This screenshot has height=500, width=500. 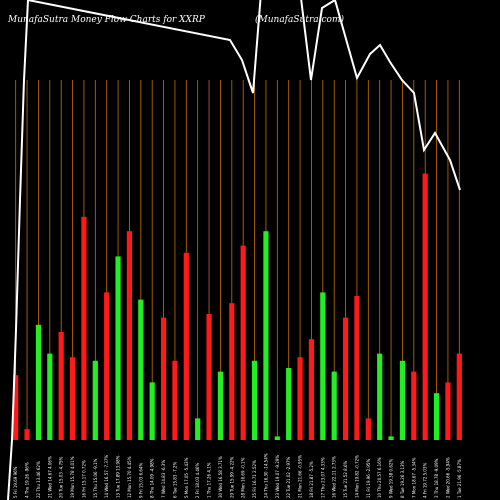 What do you see at coordinates (38, 479) in the screenshot?
I see `x-tick-label: 22 Thu 13.46 62%` at bounding box center [38, 479].